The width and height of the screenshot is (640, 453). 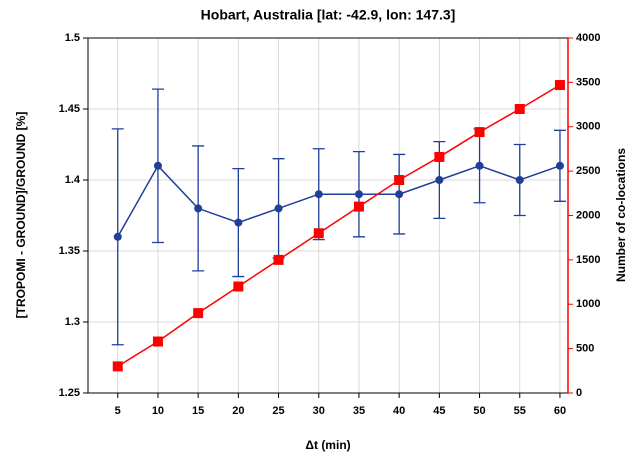 I want to click on y2-tick-label: 3500, so click(x=588, y=82).